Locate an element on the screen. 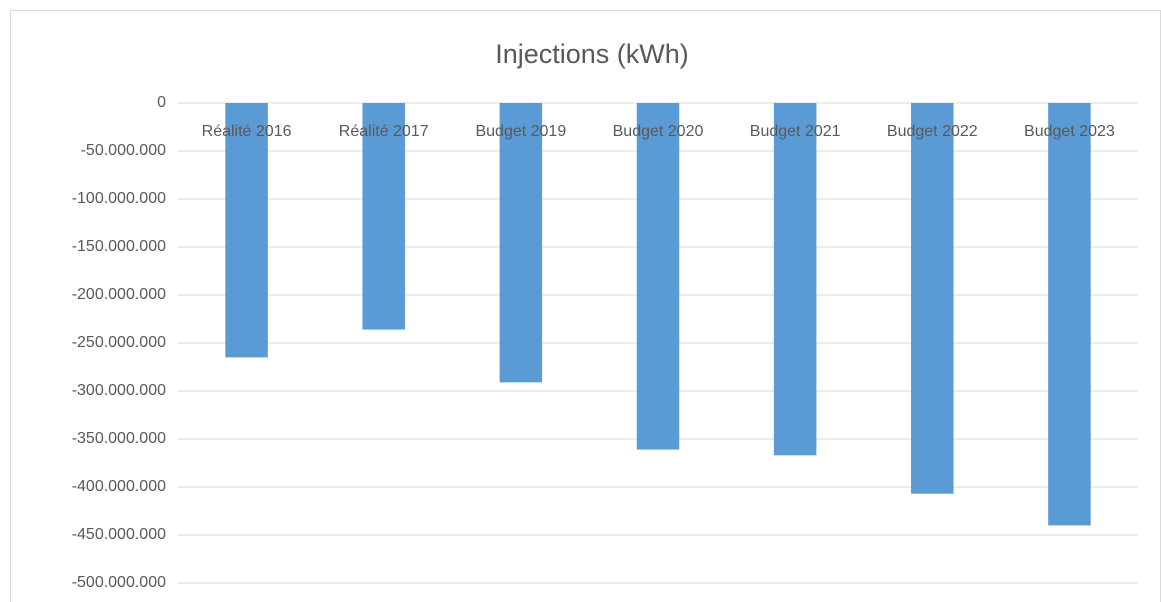  y-tick-label: 0 is located at coordinates (161, 102).